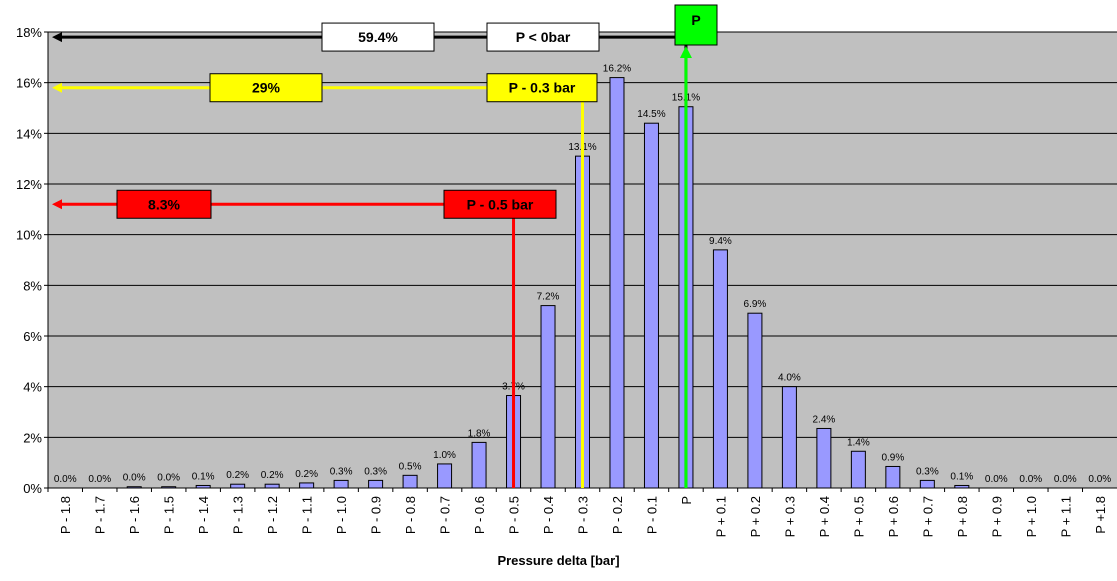 This screenshot has height=581, width=1117. Describe the element at coordinates (32, 387) in the screenshot. I see `y-tick-label: 4%` at that location.